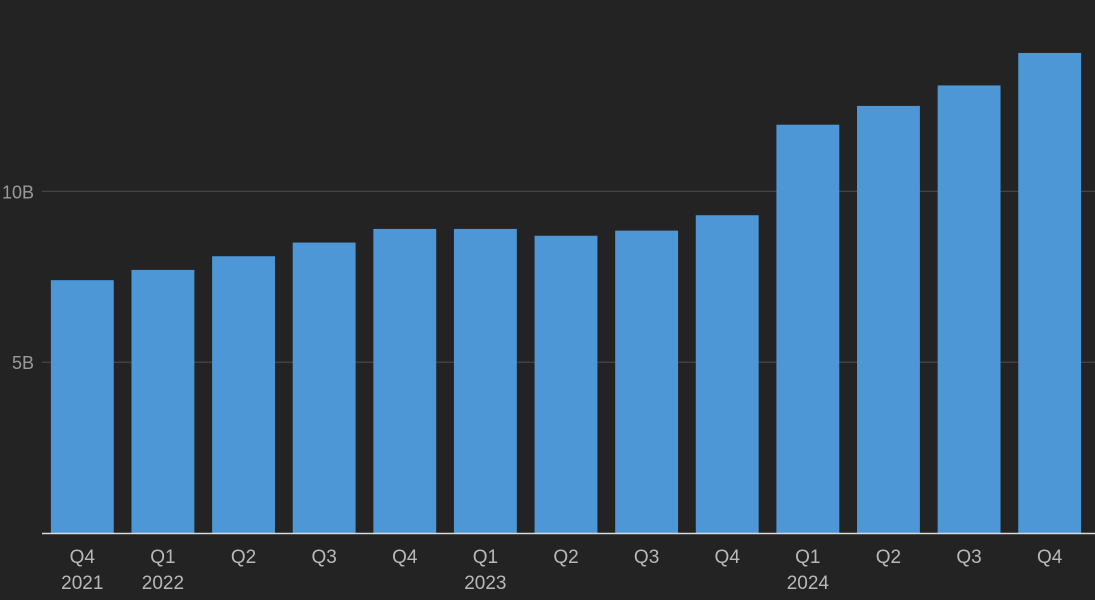 Image resolution: width=1095 pixels, height=600 pixels. What do you see at coordinates (82, 583) in the screenshot?
I see `x-tick-label-year: 2021` at bounding box center [82, 583].